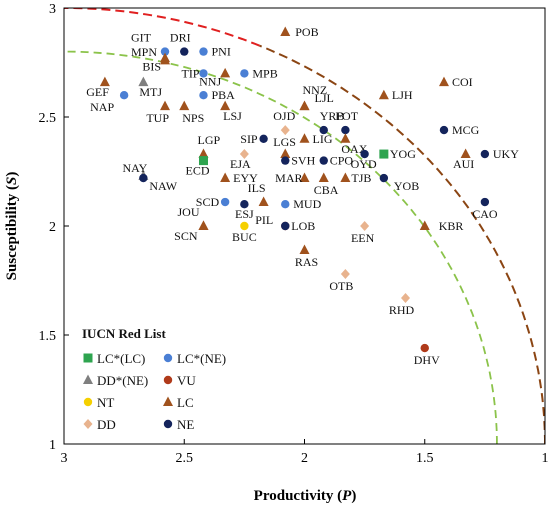  Describe the element at coordinates (258, 194) in the screenshot. I see `data-point-ils: ILS` at that location.